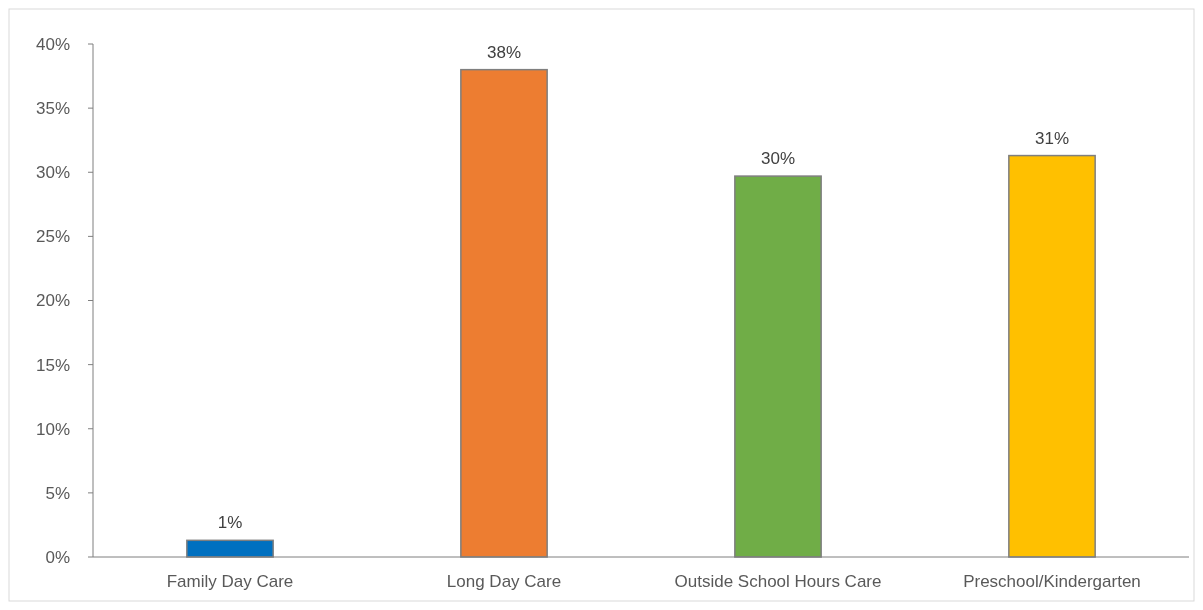 This screenshot has width=1203, height=610. What do you see at coordinates (52, 301) in the screenshot?
I see `y-tick-label: 20%` at bounding box center [52, 301].